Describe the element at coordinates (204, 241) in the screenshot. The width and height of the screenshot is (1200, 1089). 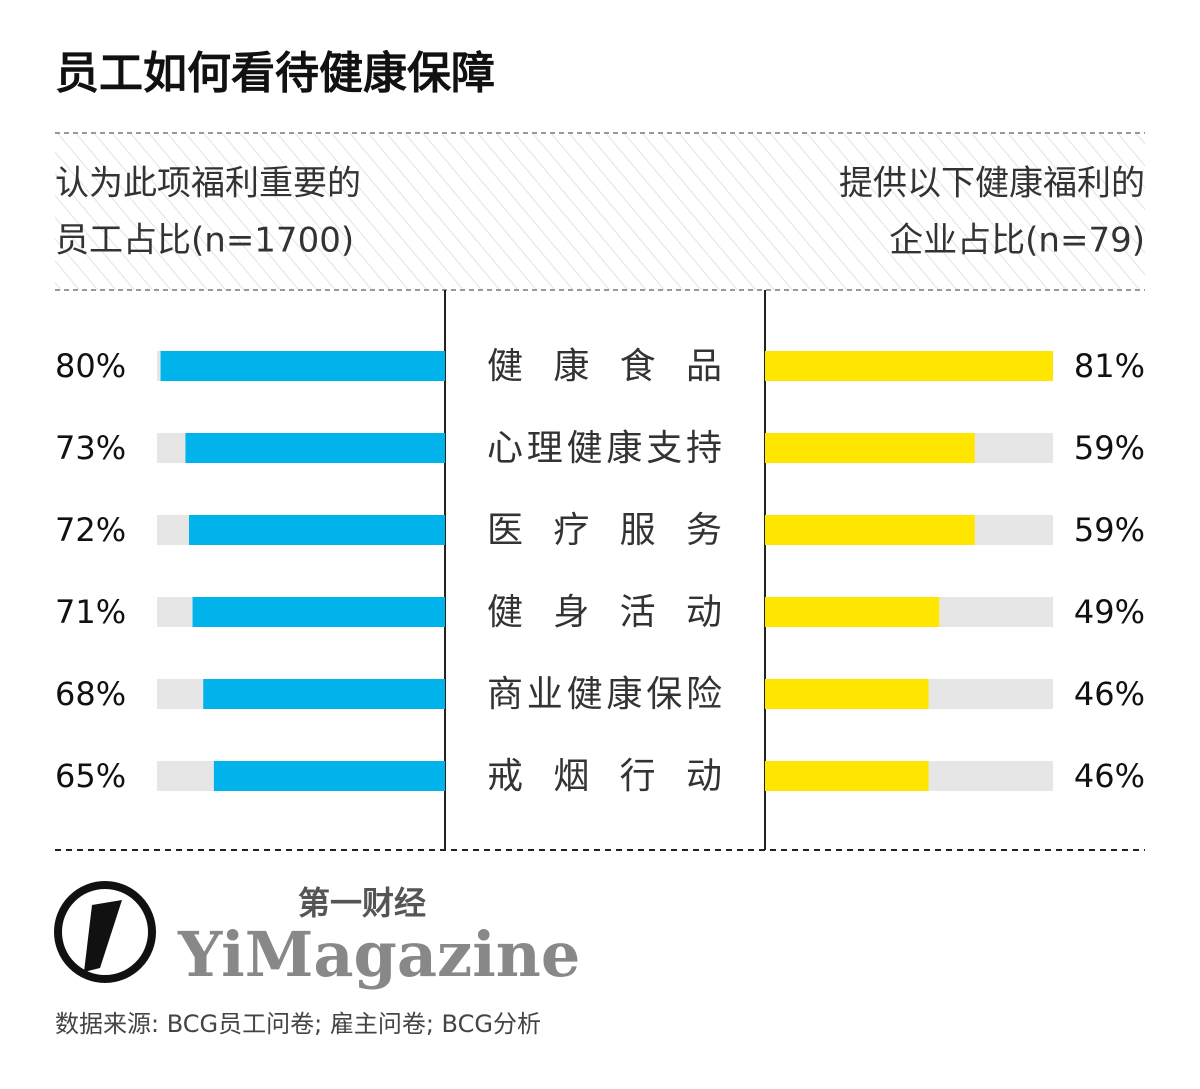
I see `left-label: 员工占比(n=1700)` at that location.